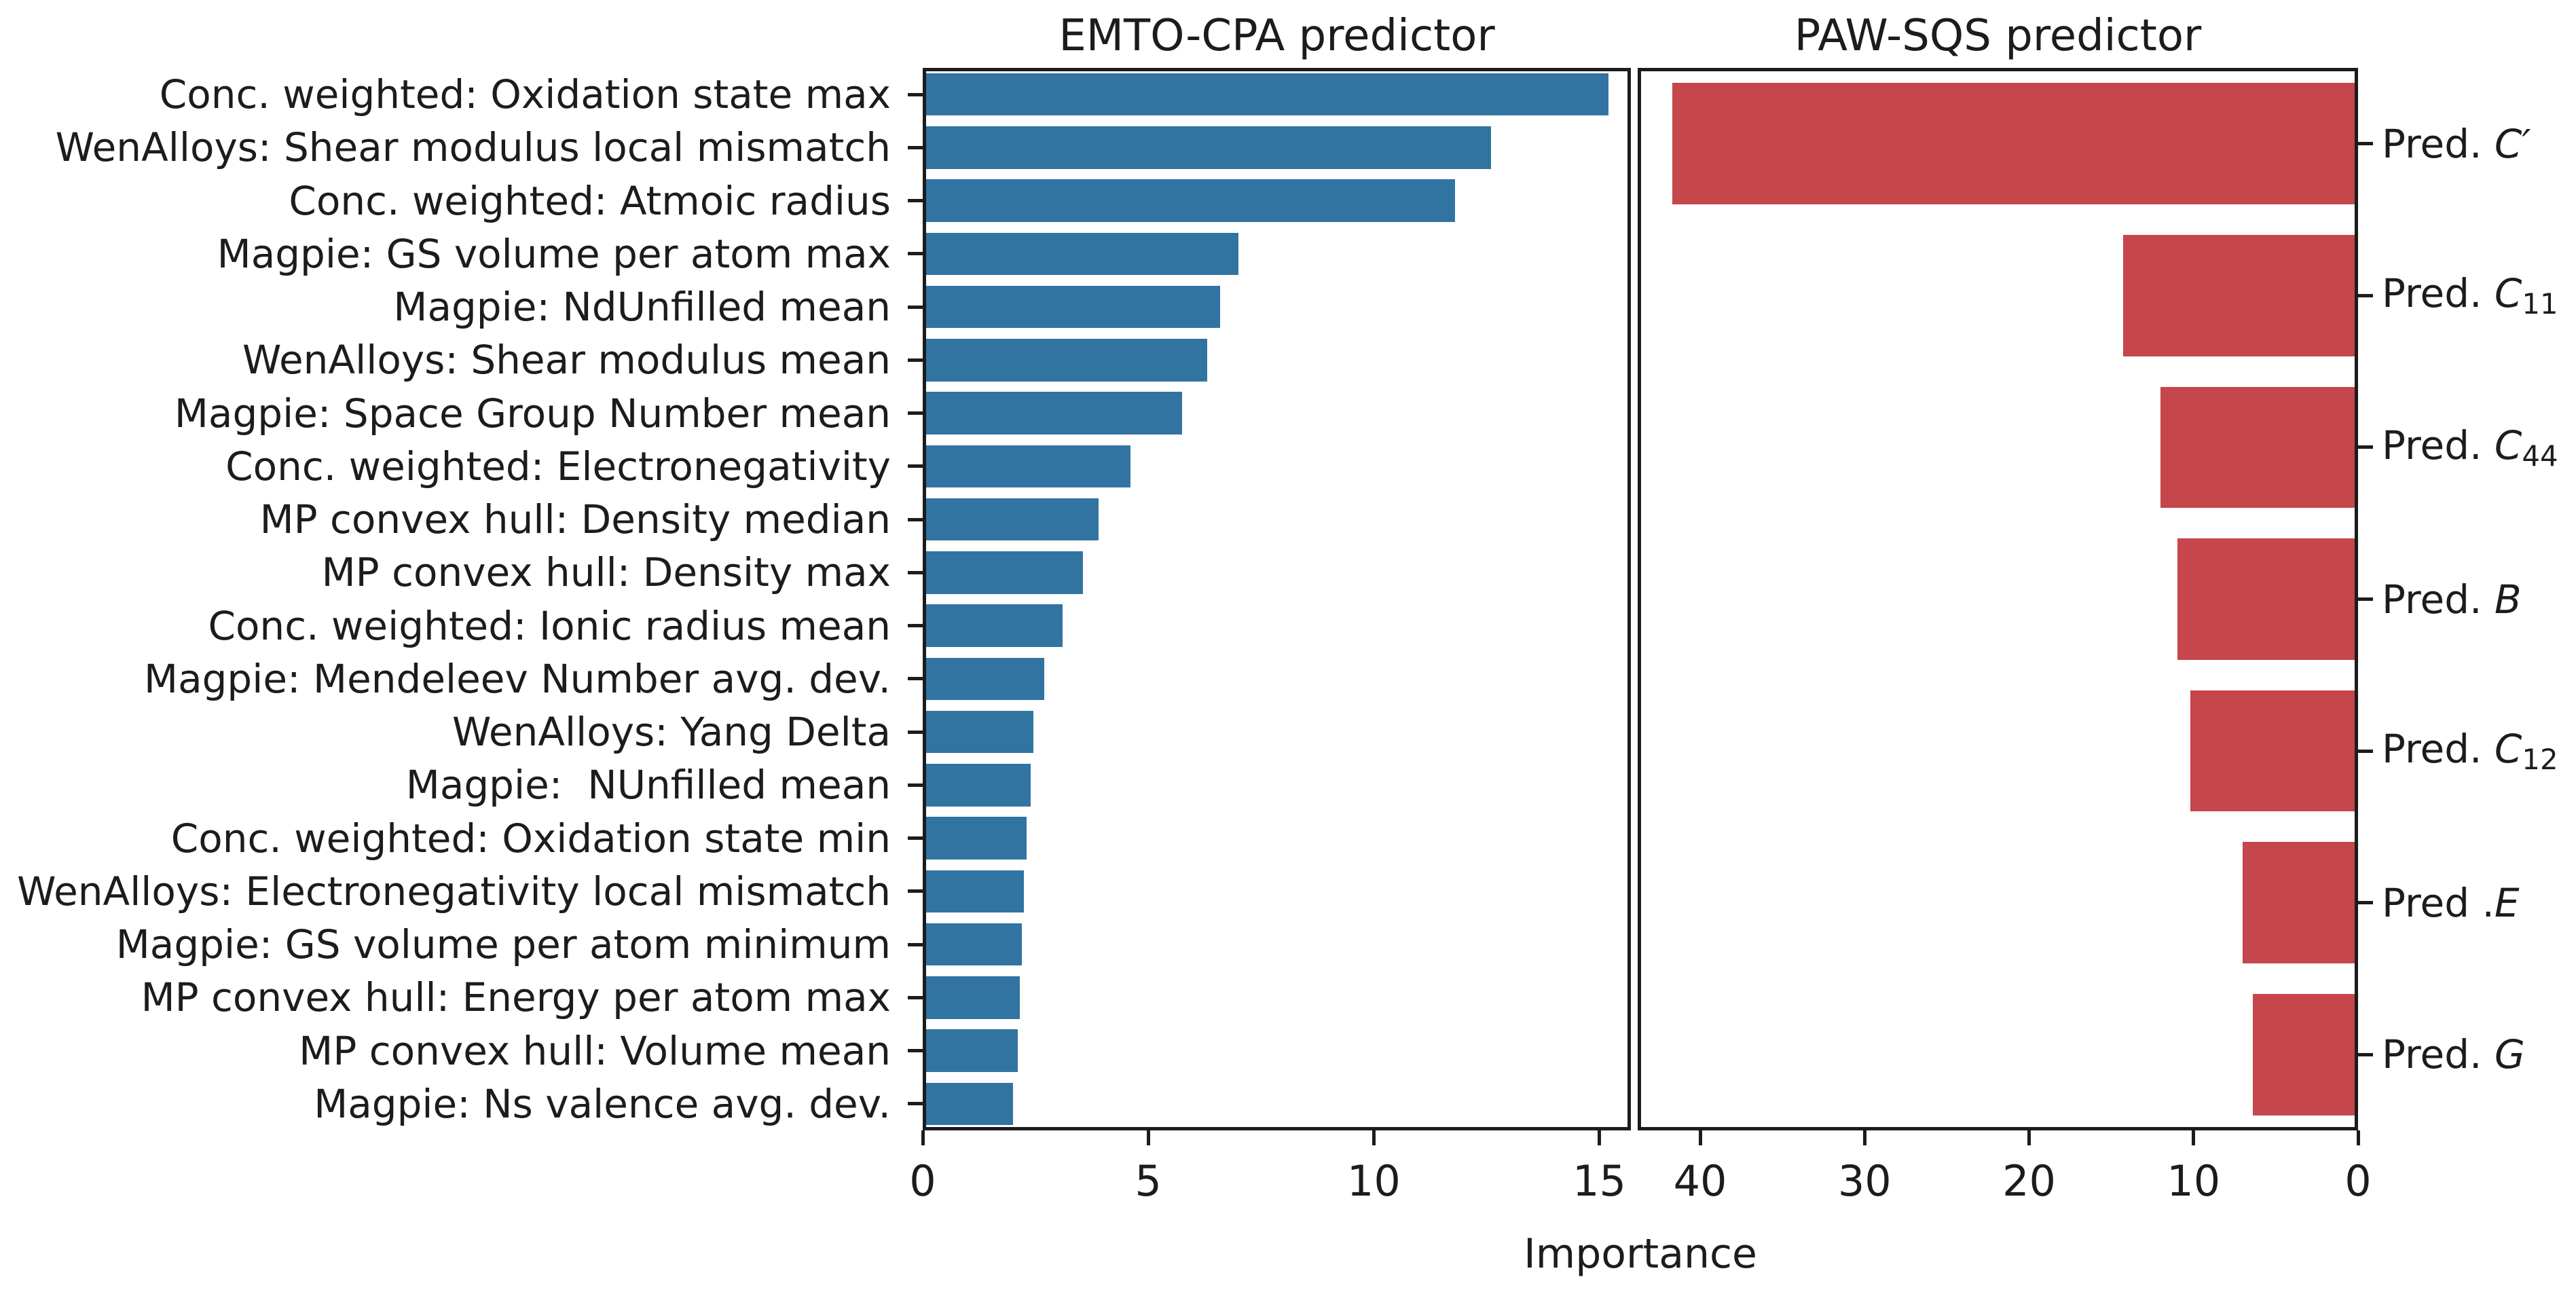 This screenshot has width=2576, height=1292. What do you see at coordinates (575, 519) in the screenshot?
I see `feature-label: MP convex hull: Density median` at bounding box center [575, 519].